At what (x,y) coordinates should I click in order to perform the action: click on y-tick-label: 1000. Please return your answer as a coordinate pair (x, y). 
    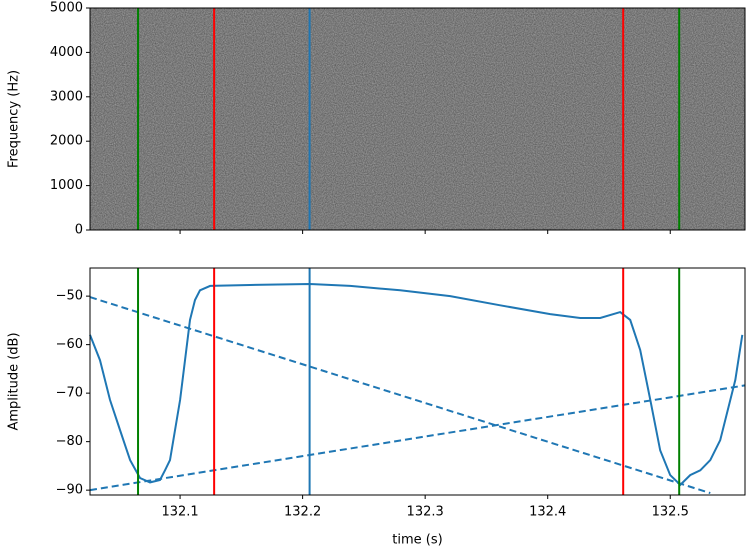
    Looking at the image, I should click on (66, 185).